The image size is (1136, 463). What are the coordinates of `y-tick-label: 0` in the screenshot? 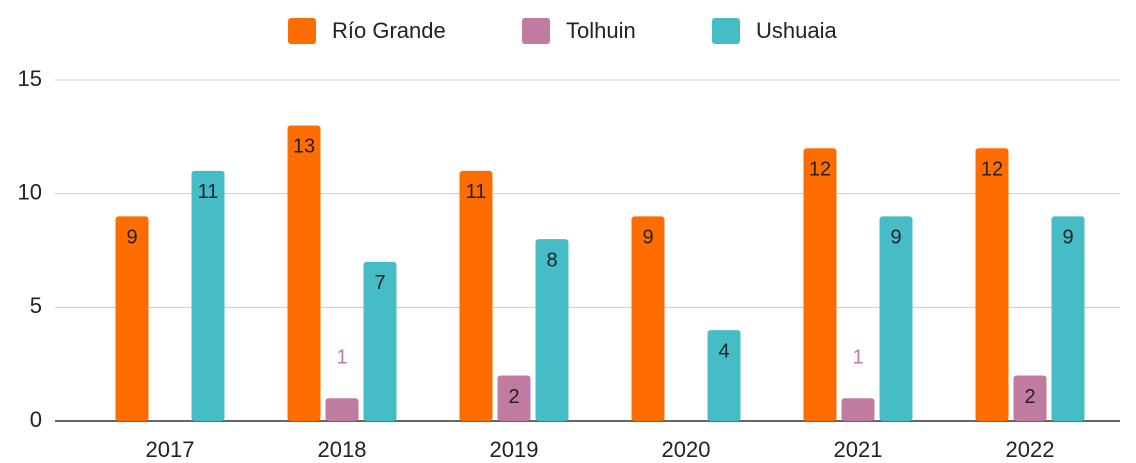 It's located at (36, 419).